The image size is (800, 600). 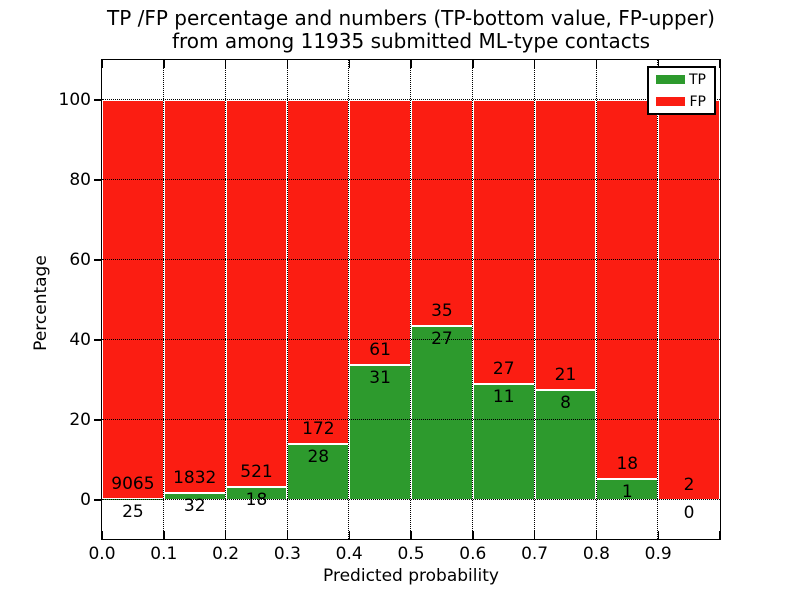 What do you see at coordinates (102, 554) in the screenshot?
I see `x-tick-label: 0.0` at bounding box center [102, 554].